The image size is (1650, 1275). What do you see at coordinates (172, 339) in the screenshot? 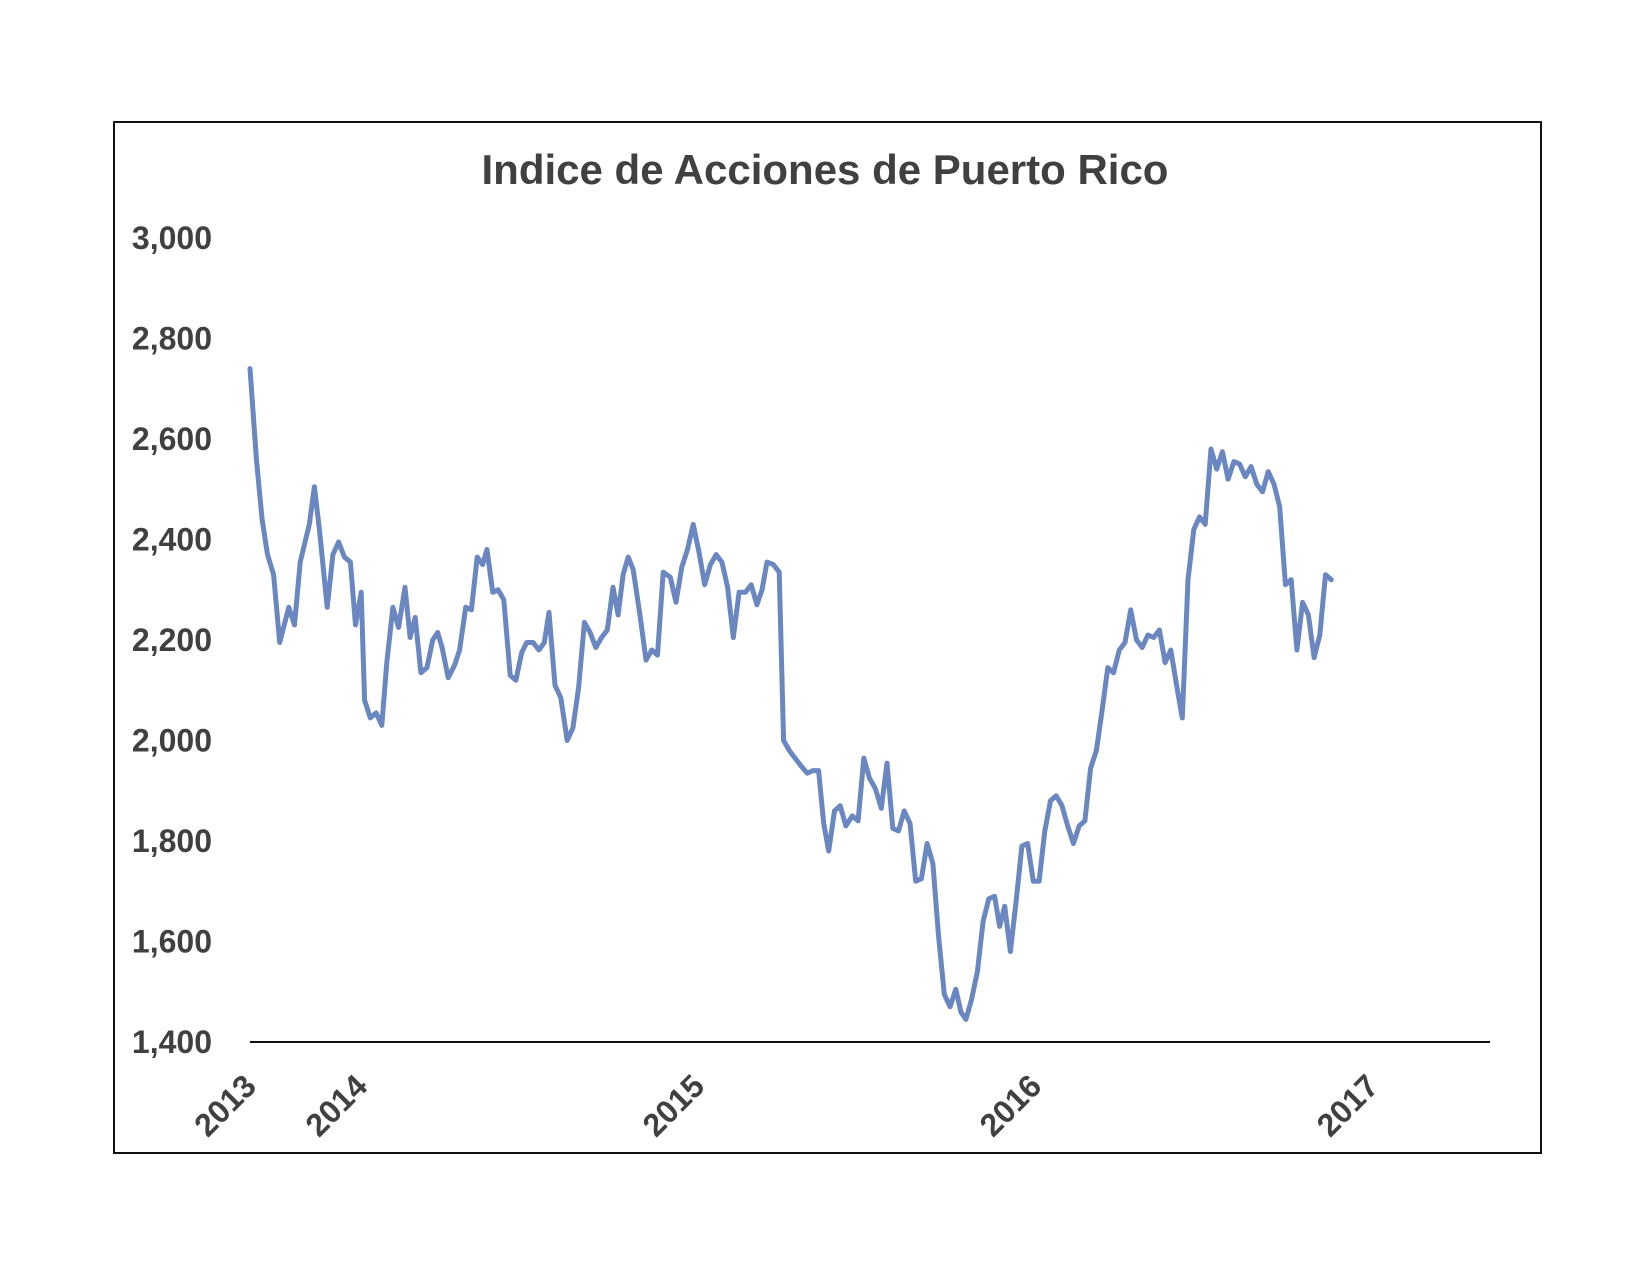
I see `y-tick-label: 2,800` at bounding box center [172, 339].